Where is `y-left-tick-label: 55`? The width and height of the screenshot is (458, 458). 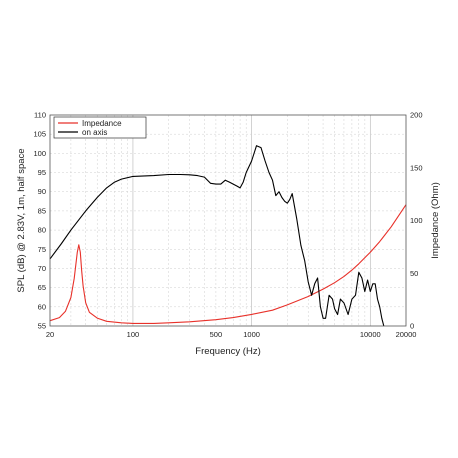
y-left-tick-label: 55 is located at coordinates (42, 326).